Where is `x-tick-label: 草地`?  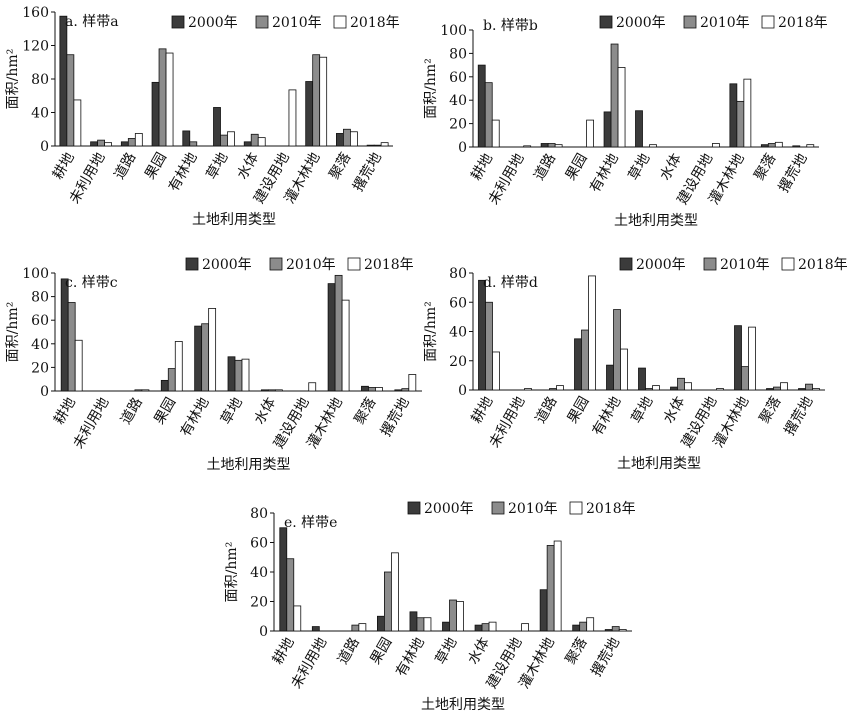 x-tick-label: 草地 is located at coordinates (218, 166).